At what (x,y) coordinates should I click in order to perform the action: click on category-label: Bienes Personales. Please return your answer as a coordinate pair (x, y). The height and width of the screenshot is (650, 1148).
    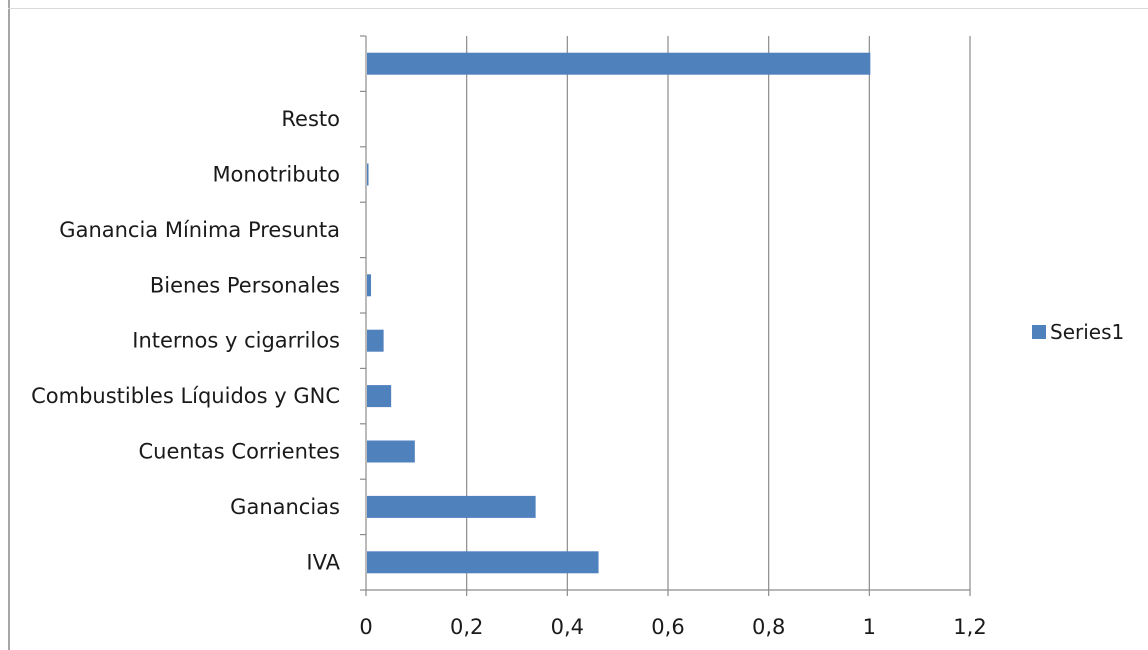
    Looking at the image, I should click on (245, 285).